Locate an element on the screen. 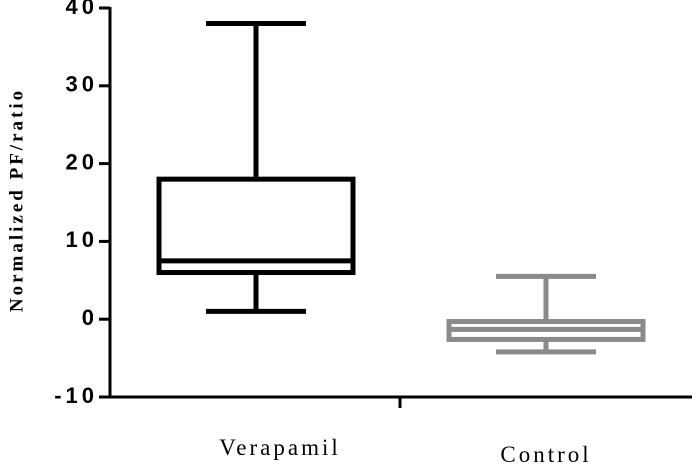  box is located at coordinates (256, 226).